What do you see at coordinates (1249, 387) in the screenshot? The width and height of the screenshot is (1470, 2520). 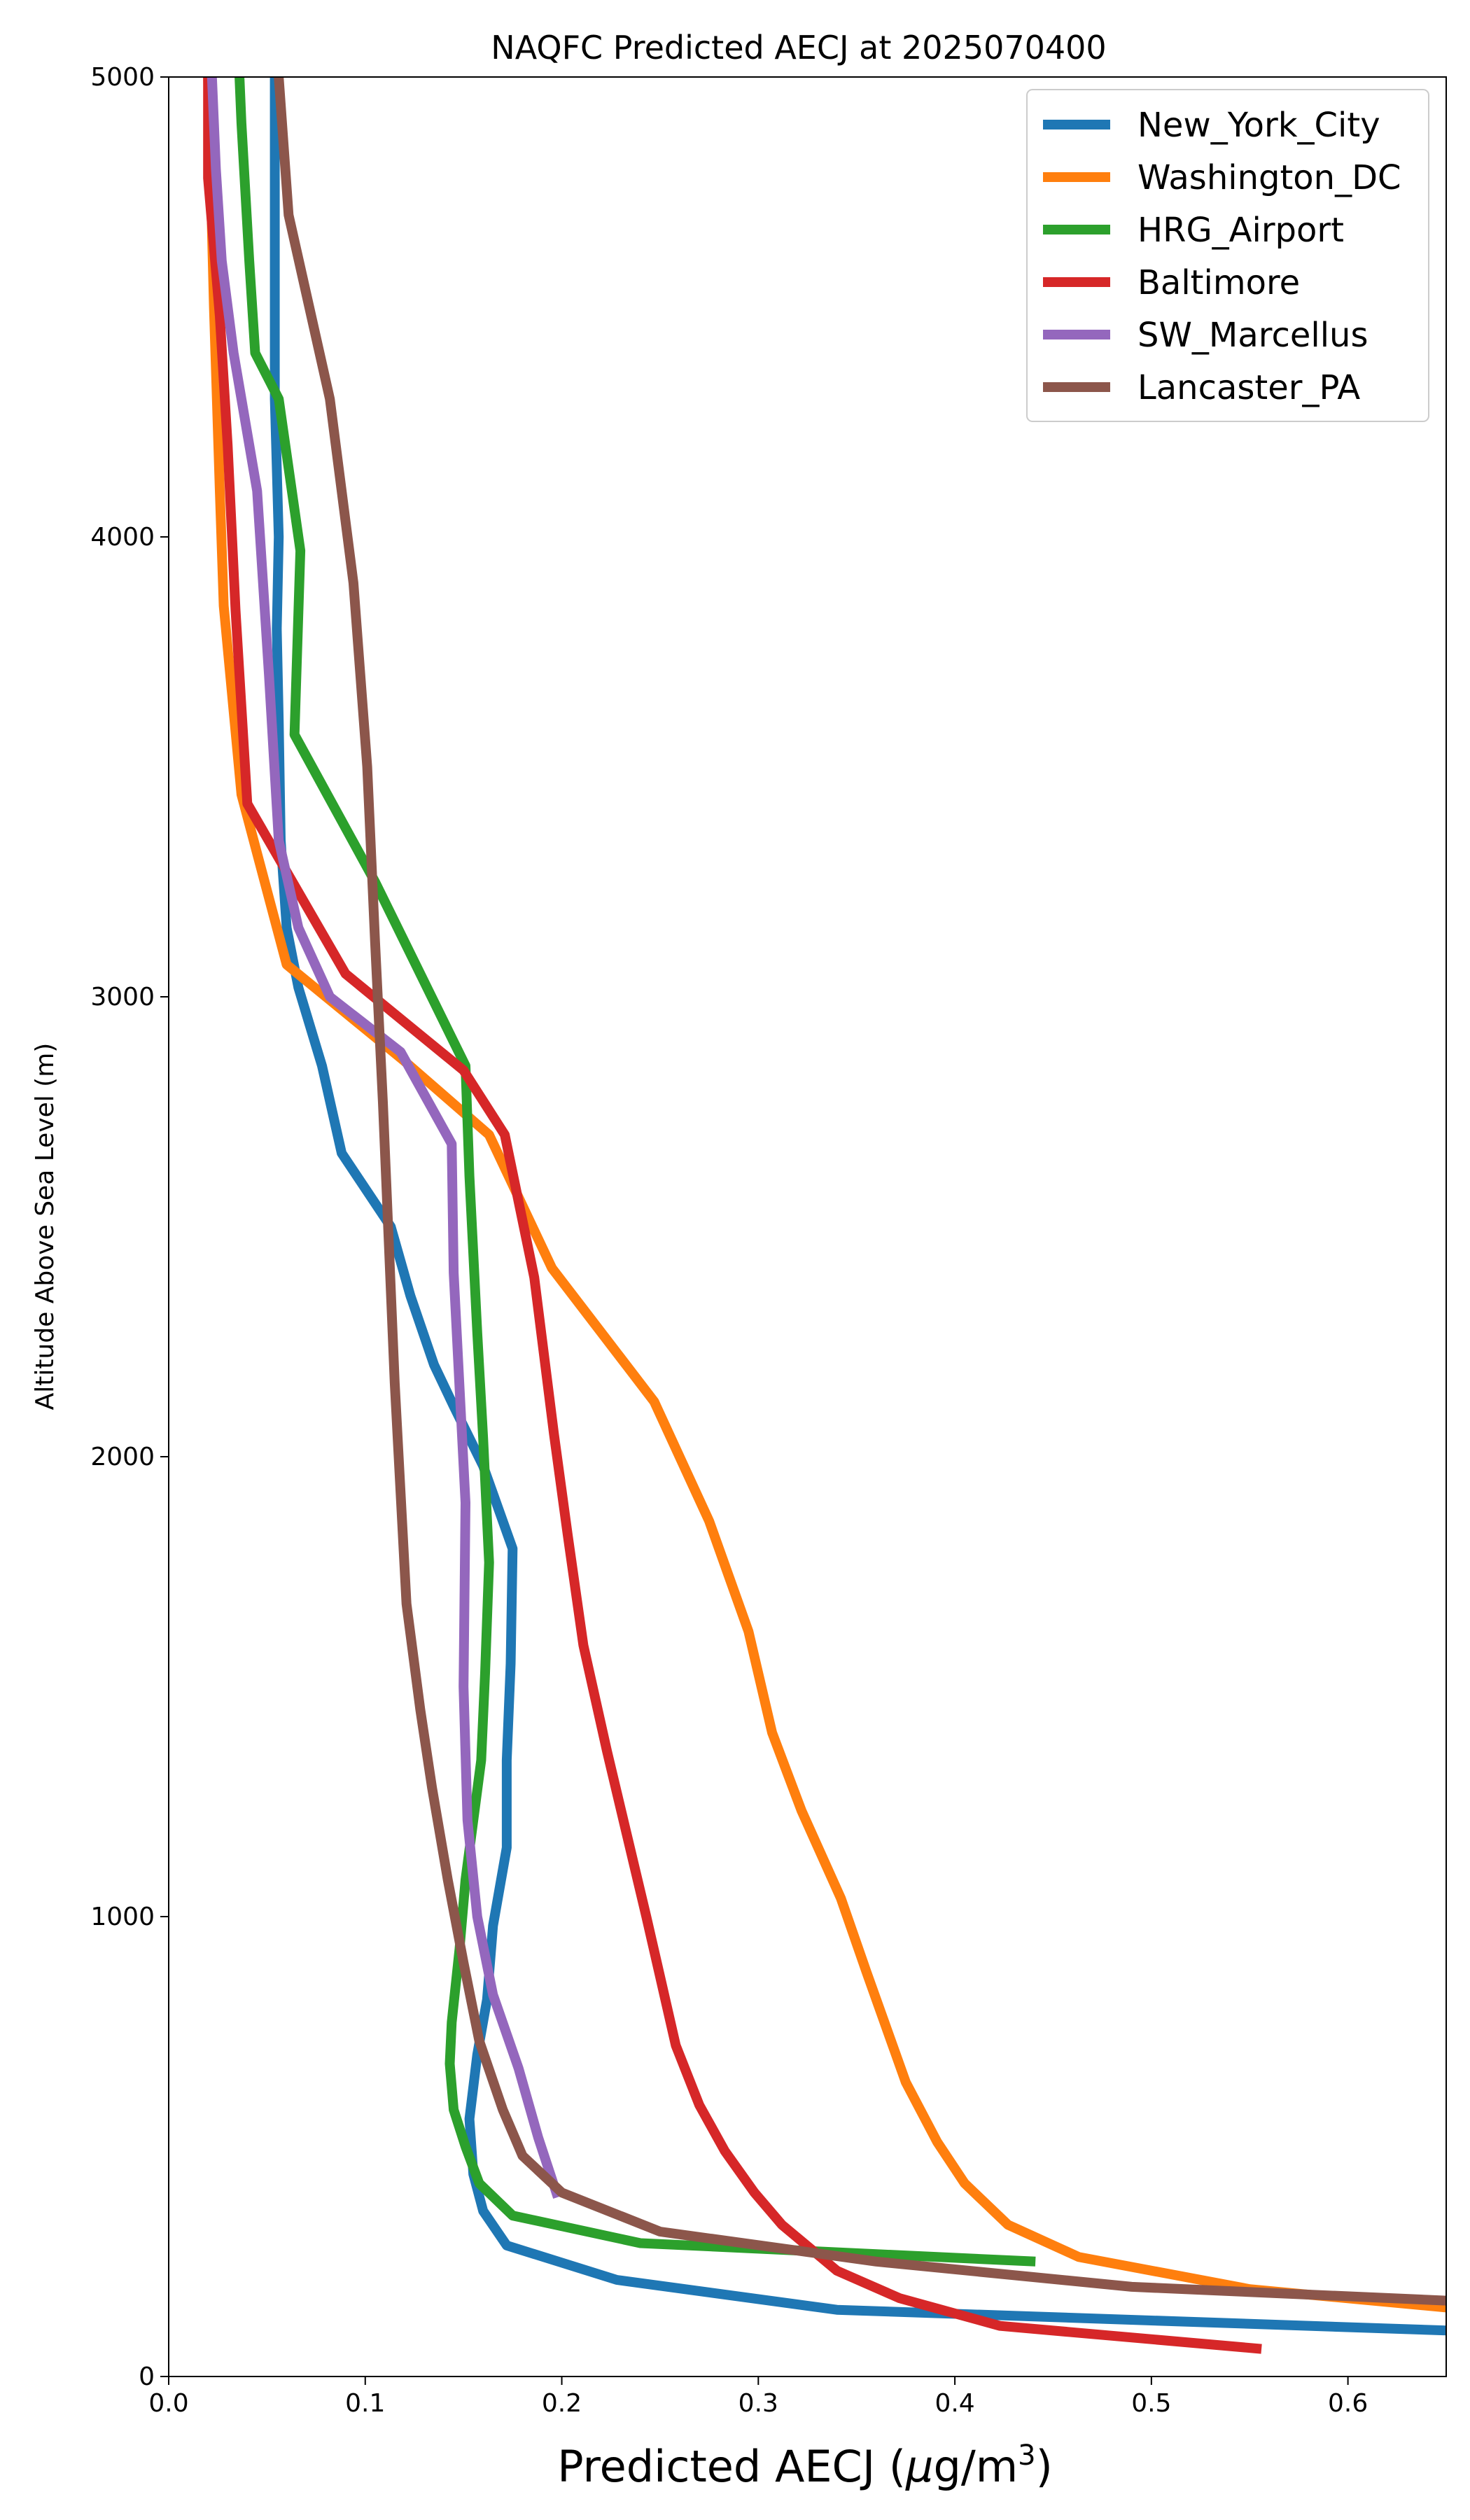 I see `legend-label: Lancaster_PA` at bounding box center [1249, 387].